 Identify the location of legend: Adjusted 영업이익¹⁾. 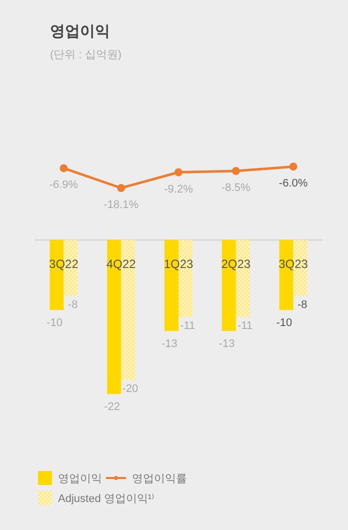
(96, 498).